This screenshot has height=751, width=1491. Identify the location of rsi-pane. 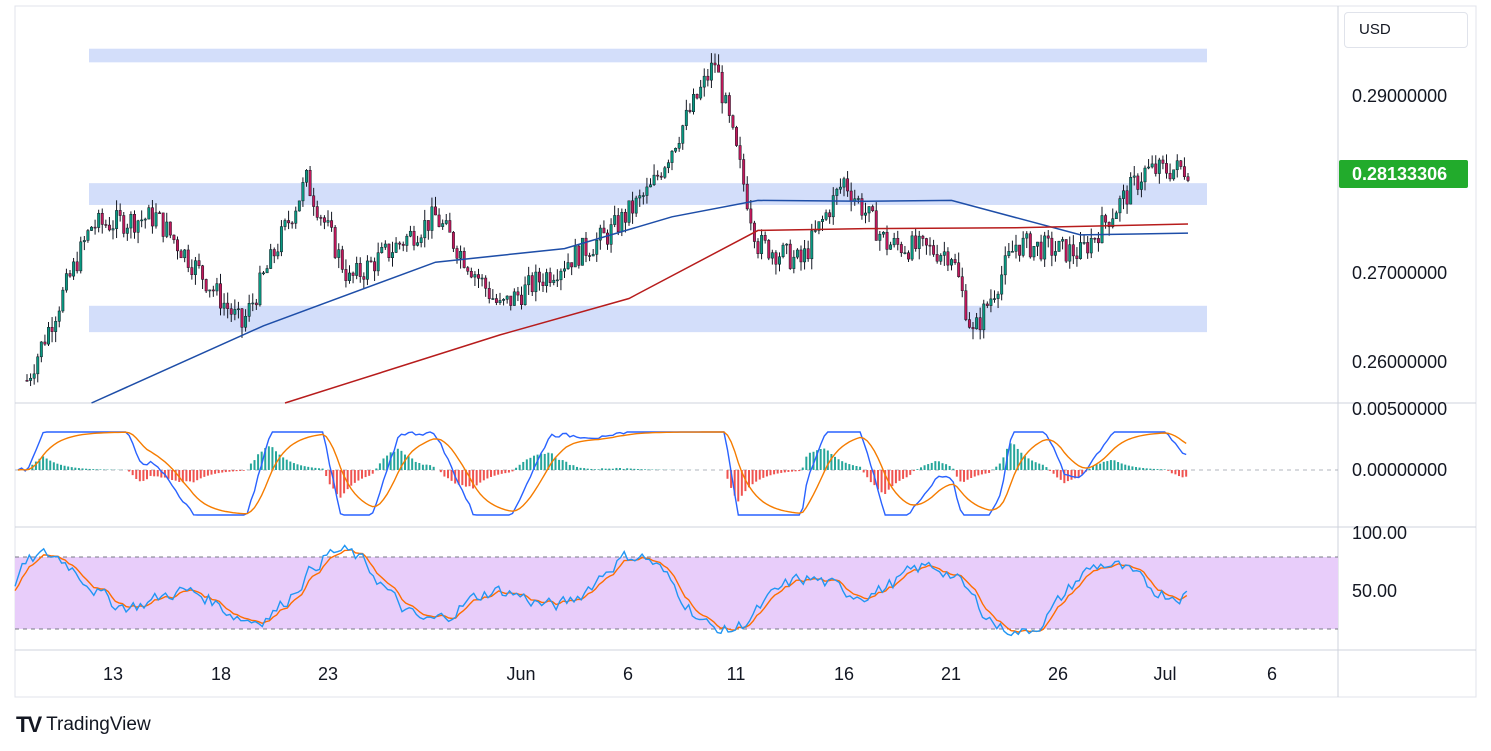
(676, 590).